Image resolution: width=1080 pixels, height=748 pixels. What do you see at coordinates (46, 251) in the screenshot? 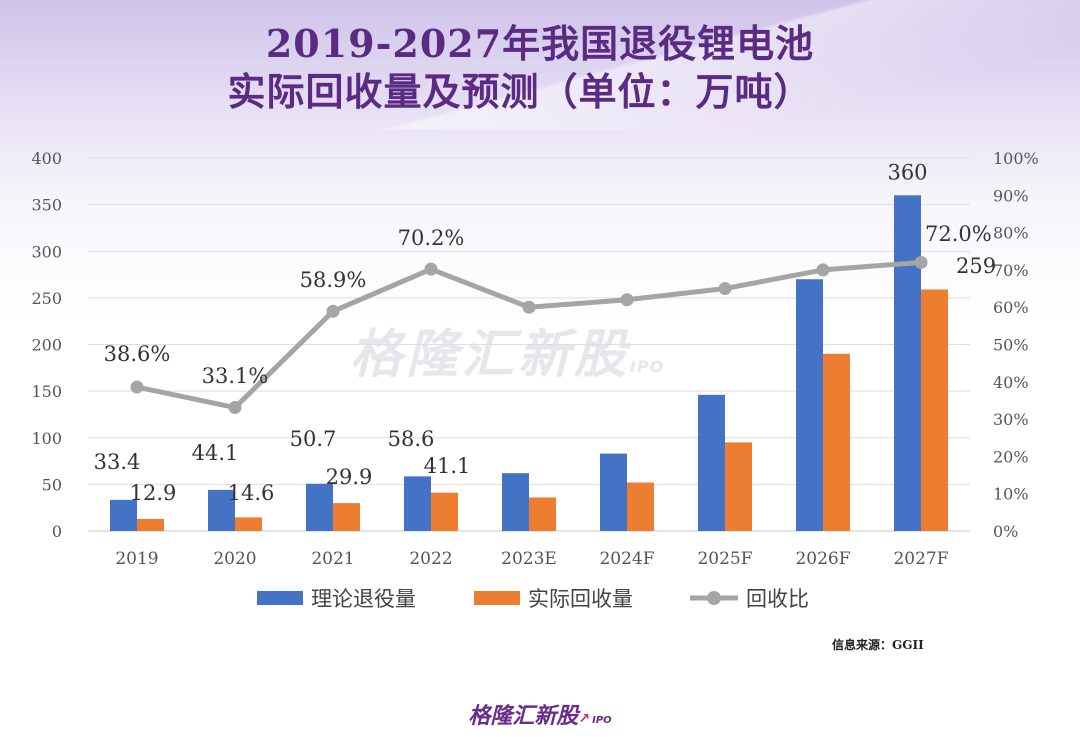
I see `y-left-tick-label: 300` at bounding box center [46, 251].